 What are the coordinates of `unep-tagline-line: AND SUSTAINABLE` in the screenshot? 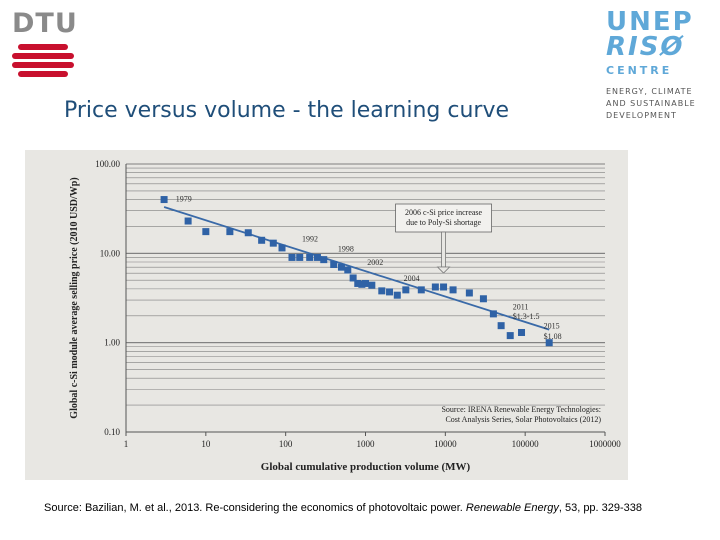 It's located at (651, 103).